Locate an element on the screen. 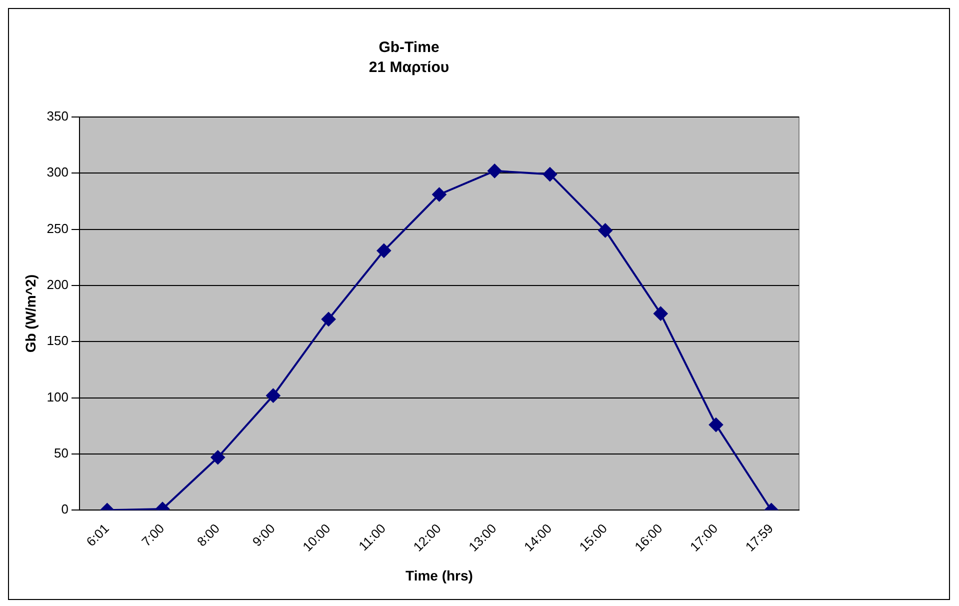 The width and height of the screenshot is (959, 606). y-tick-label: 100 is located at coordinates (57, 396).